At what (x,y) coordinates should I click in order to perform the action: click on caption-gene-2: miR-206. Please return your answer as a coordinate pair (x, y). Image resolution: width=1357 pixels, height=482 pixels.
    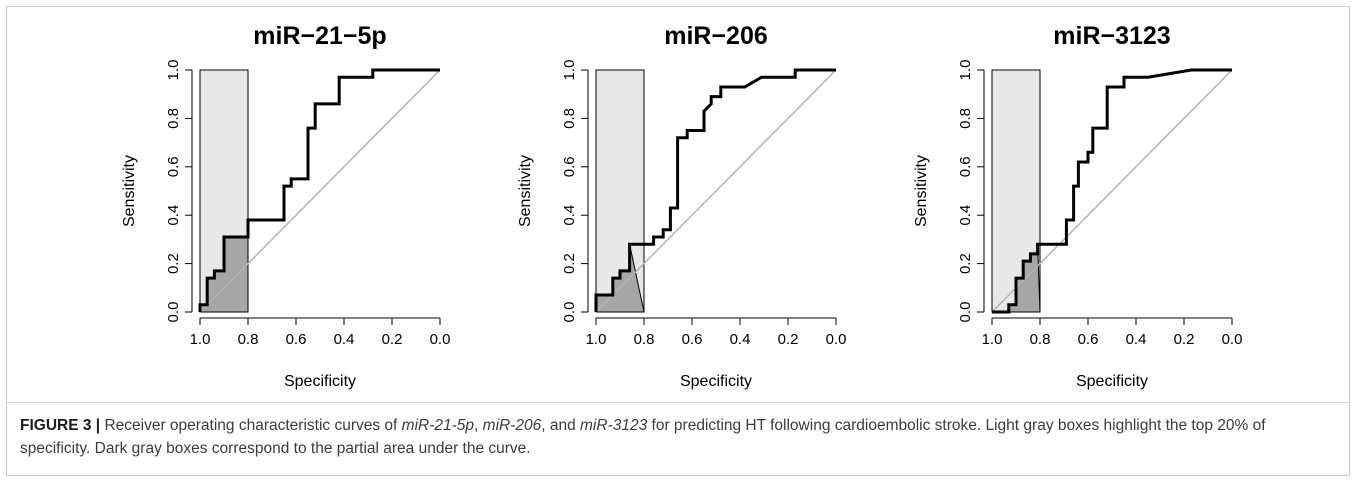
    Looking at the image, I should click on (512, 425).